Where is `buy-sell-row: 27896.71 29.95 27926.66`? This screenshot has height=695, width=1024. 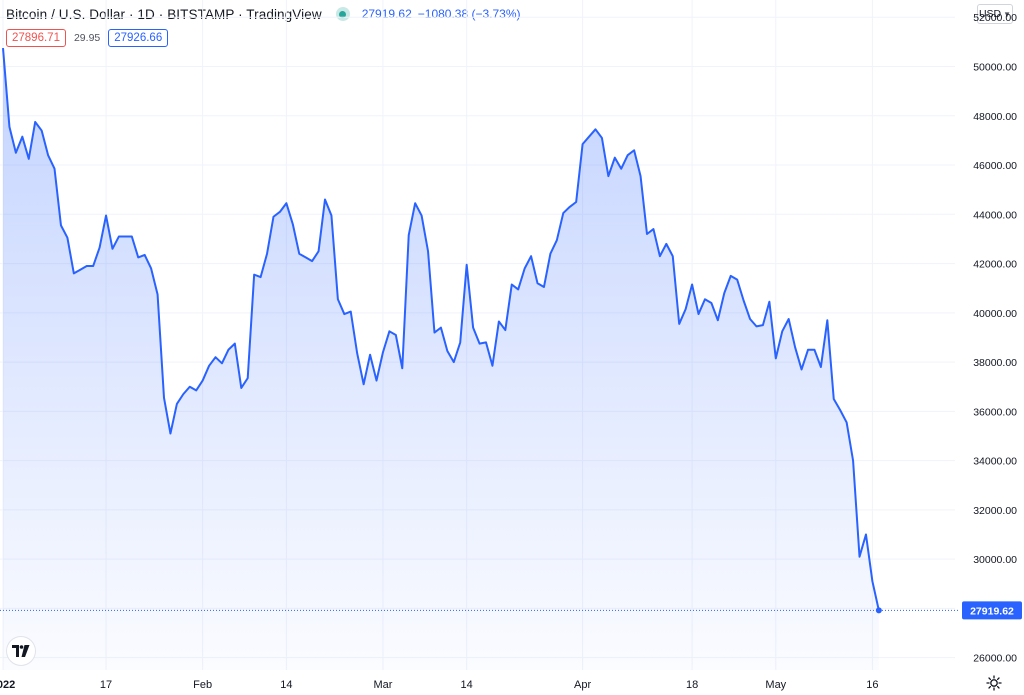 buy-sell-row: 27896.71 29.95 27926.66 is located at coordinates (87, 38).